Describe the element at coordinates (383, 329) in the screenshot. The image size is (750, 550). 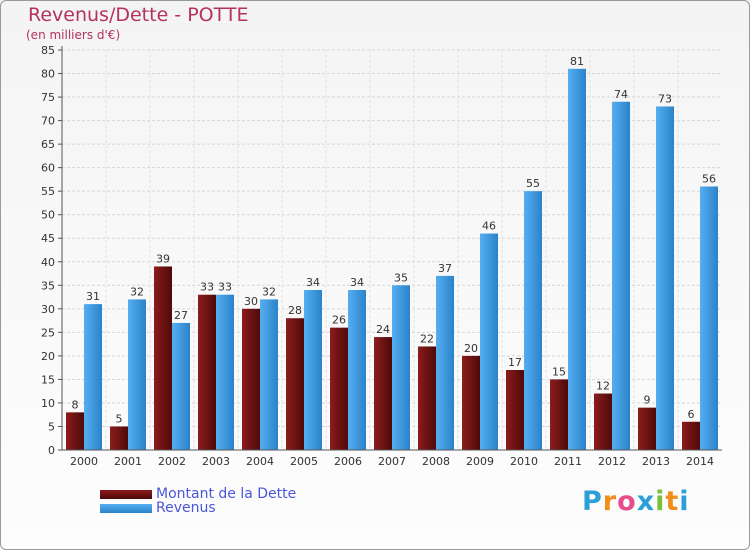
I see `data-label: 24` at that location.